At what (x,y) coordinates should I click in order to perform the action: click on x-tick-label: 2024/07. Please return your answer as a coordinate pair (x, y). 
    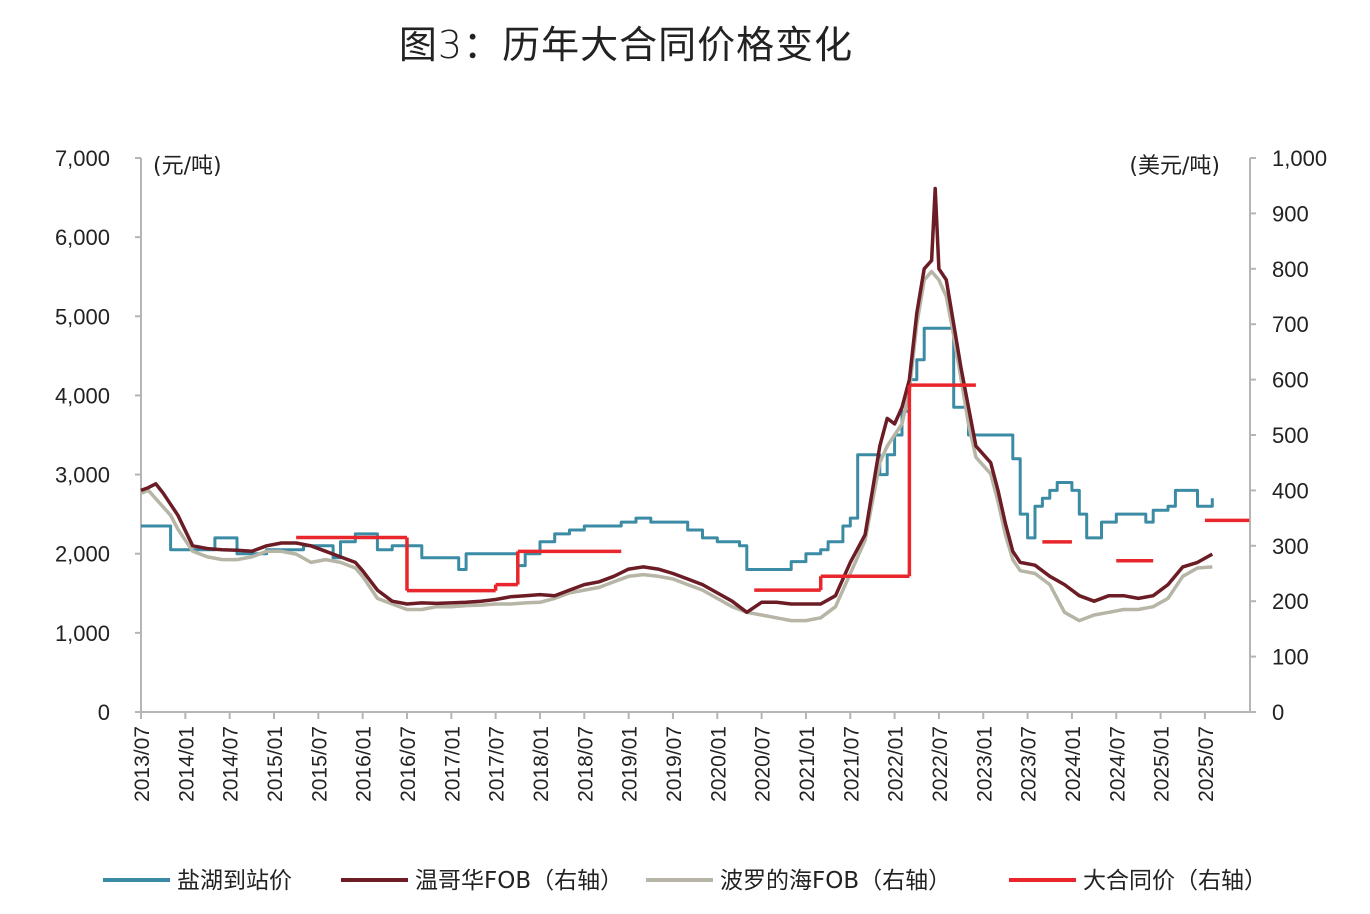
    Looking at the image, I should click on (1117, 764).